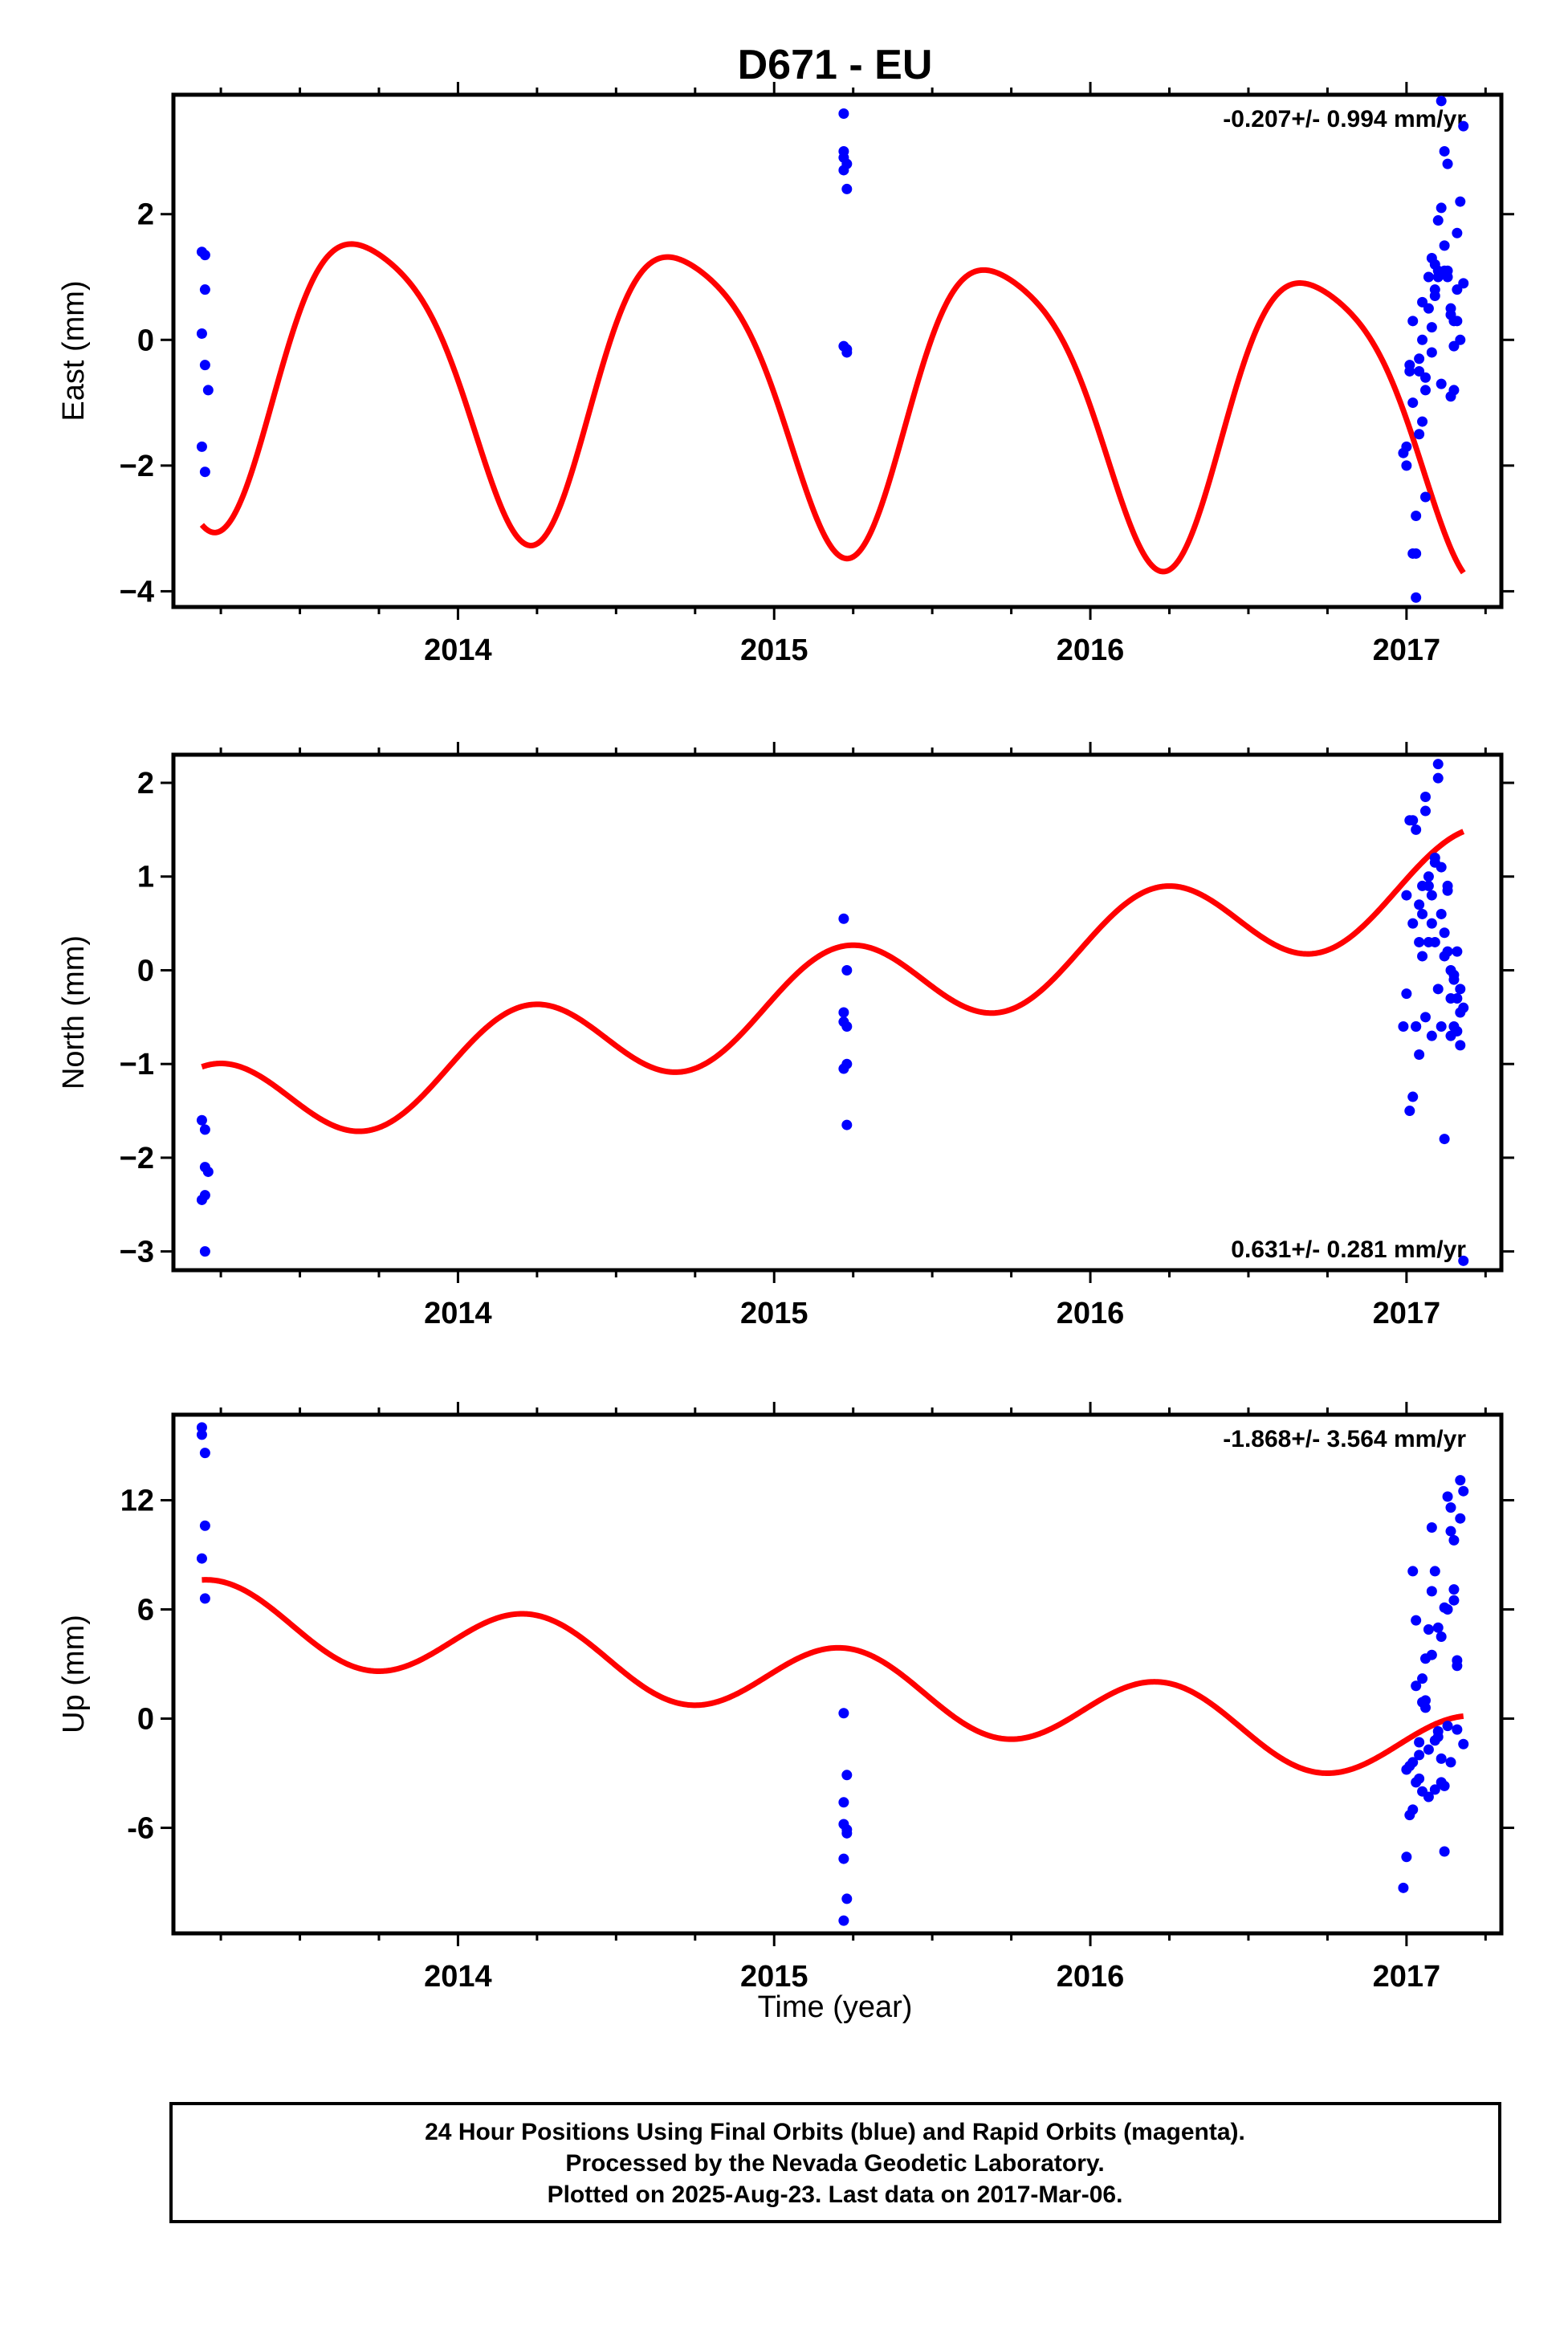 This screenshot has height=2330, width=1568. What do you see at coordinates (835, 65) in the screenshot?
I see `figure-title: D671 - EU` at bounding box center [835, 65].